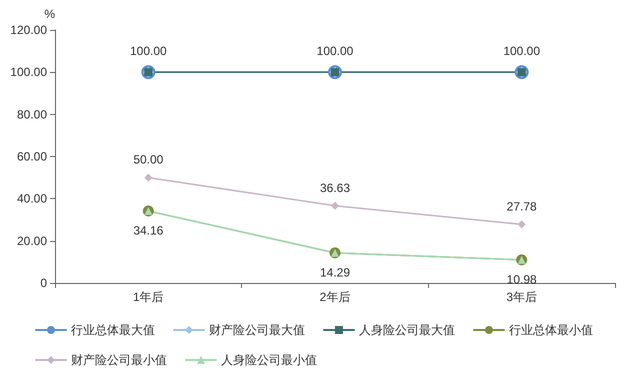  What do you see at coordinates (32, 114) in the screenshot?
I see `y-tick-label: 80.00` at bounding box center [32, 114].